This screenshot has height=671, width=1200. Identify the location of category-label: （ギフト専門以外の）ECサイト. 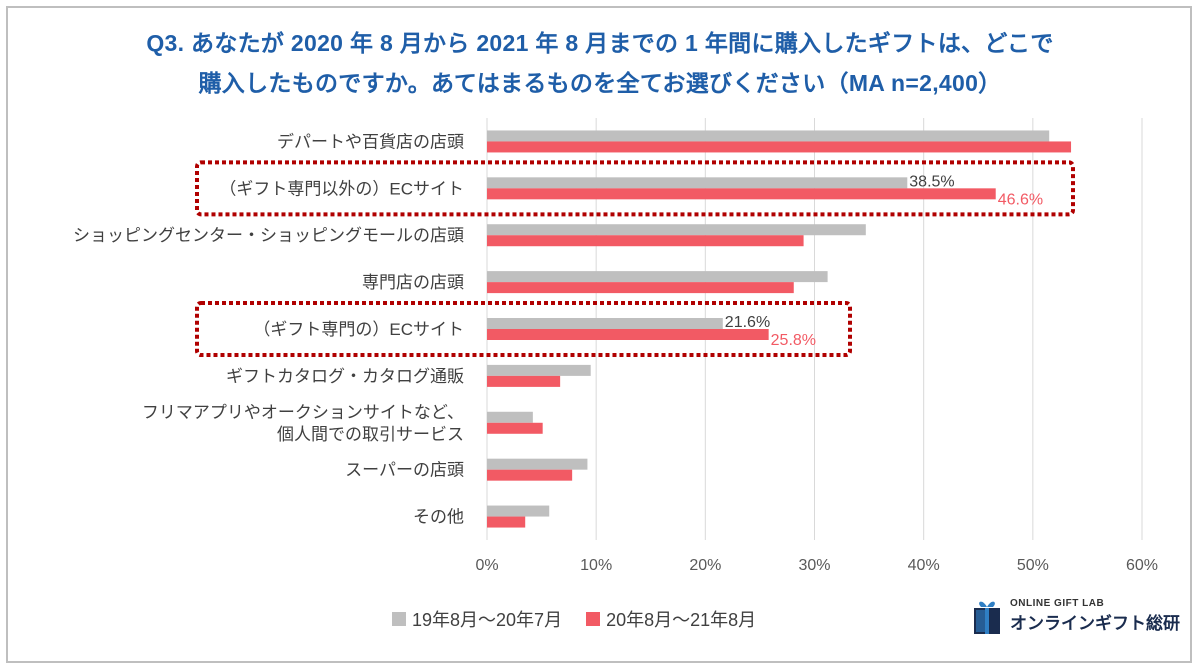
(341, 188).